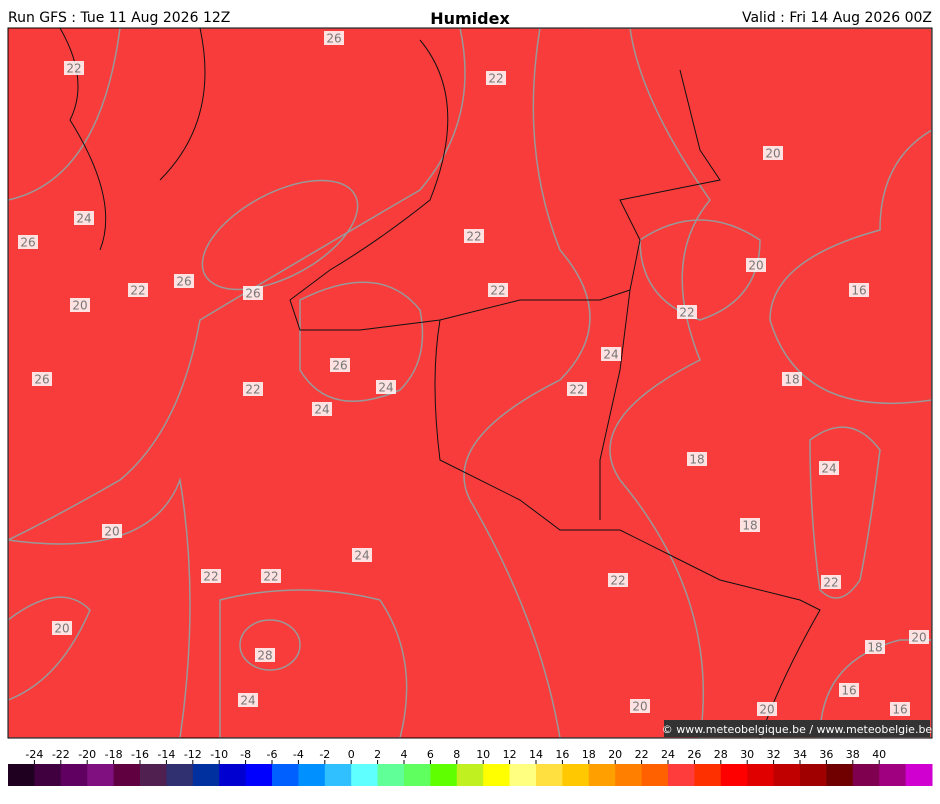  What do you see at coordinates (430, 754) in the screenshot?
I see `colorbar-label: 6` at bounding box center [430, 754].